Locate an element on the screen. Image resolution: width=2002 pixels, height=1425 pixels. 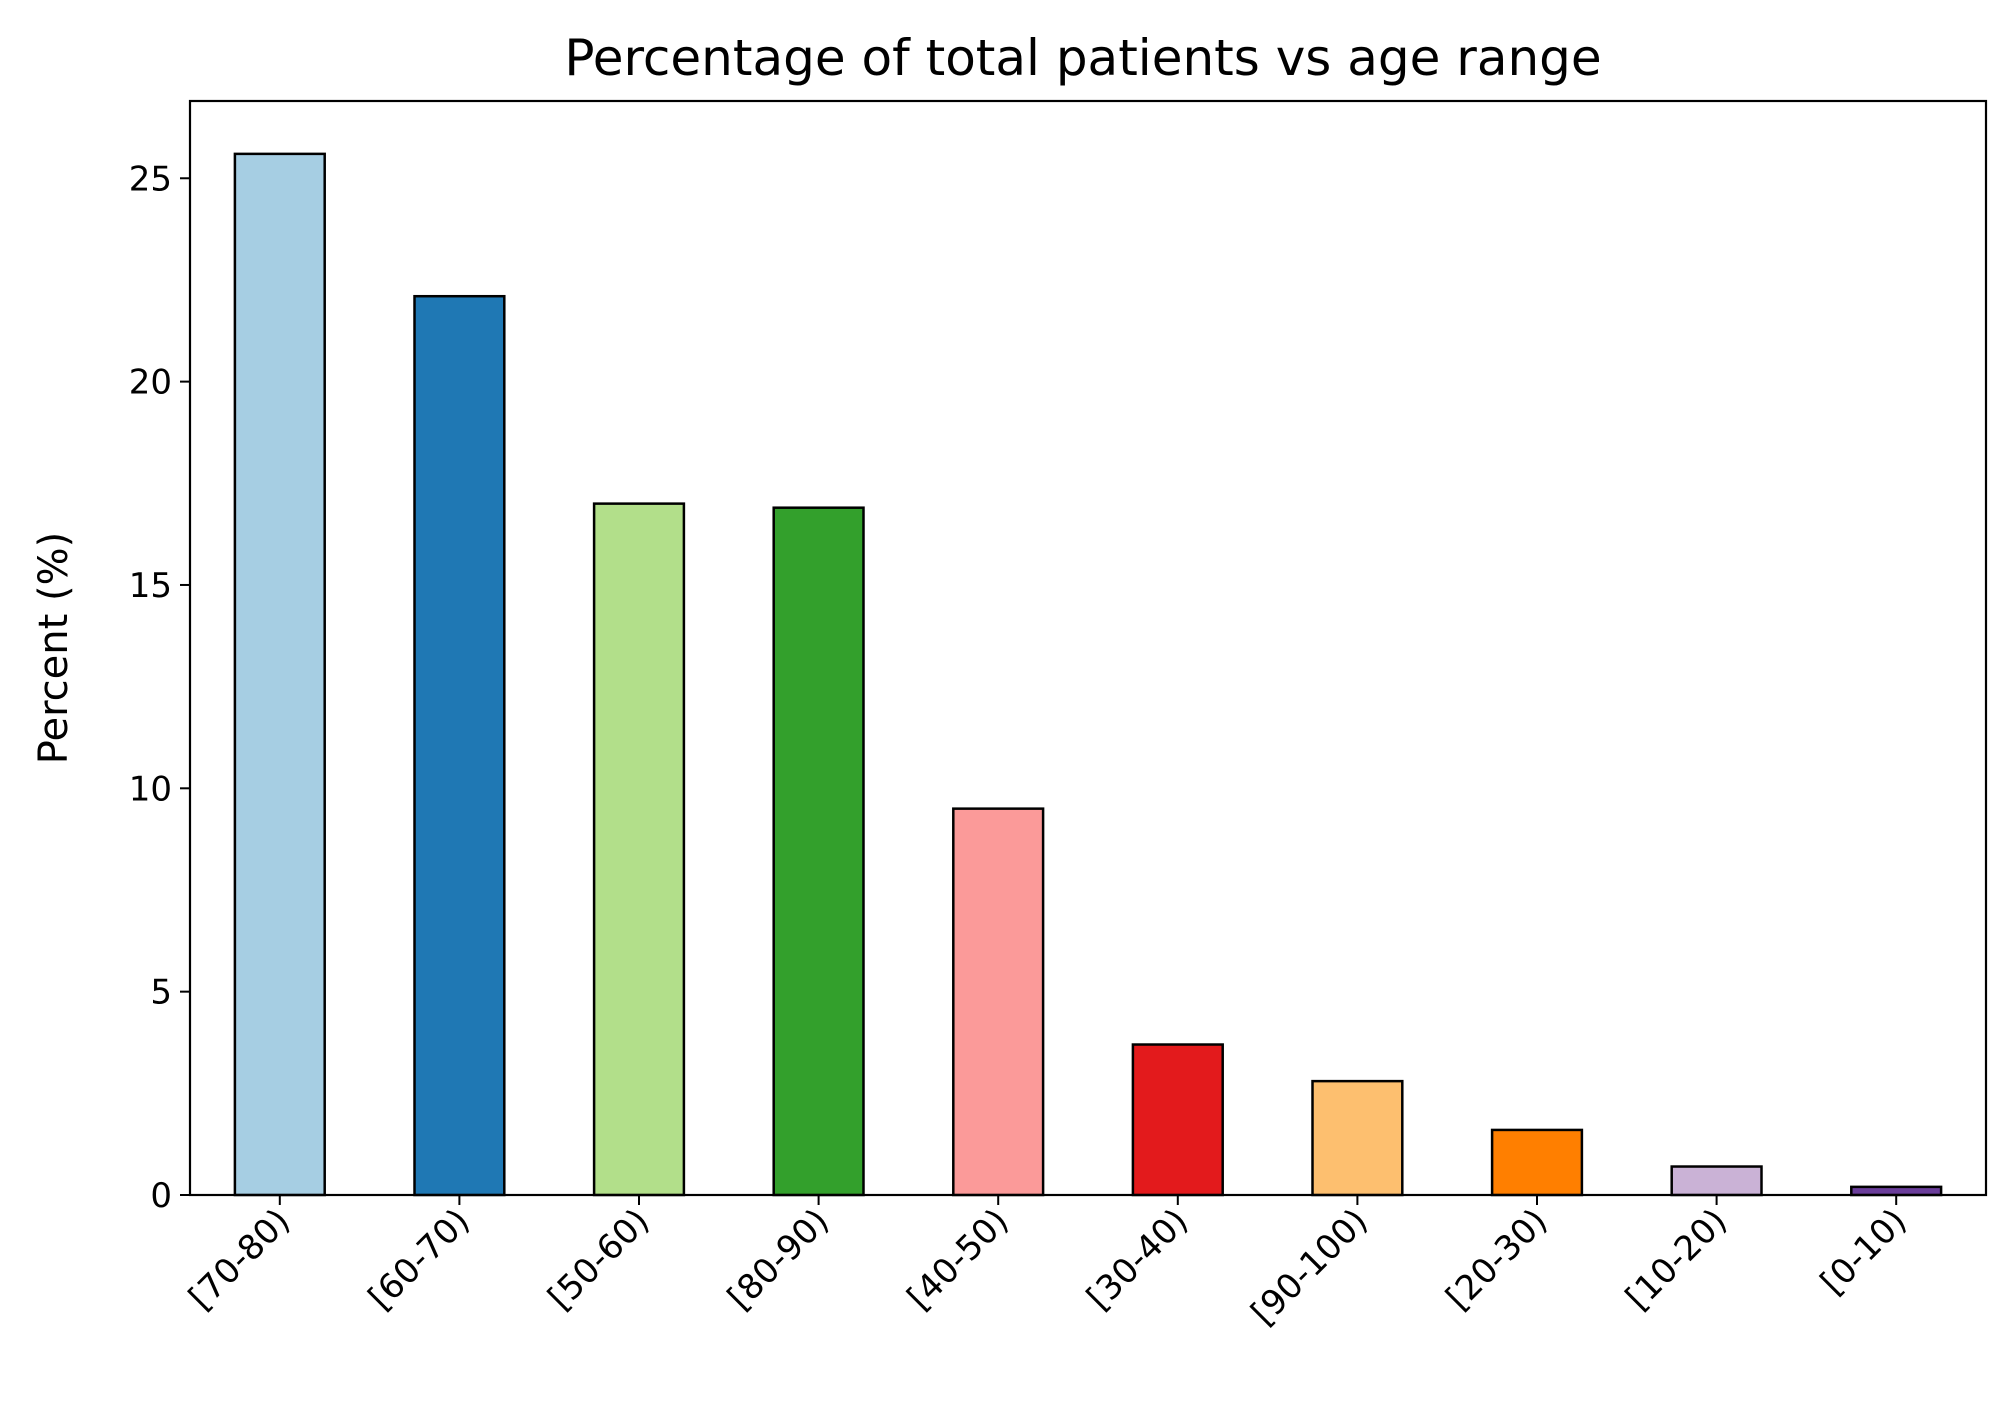
x-tick-label: [70-80) is located at coordinates (239, 1259).